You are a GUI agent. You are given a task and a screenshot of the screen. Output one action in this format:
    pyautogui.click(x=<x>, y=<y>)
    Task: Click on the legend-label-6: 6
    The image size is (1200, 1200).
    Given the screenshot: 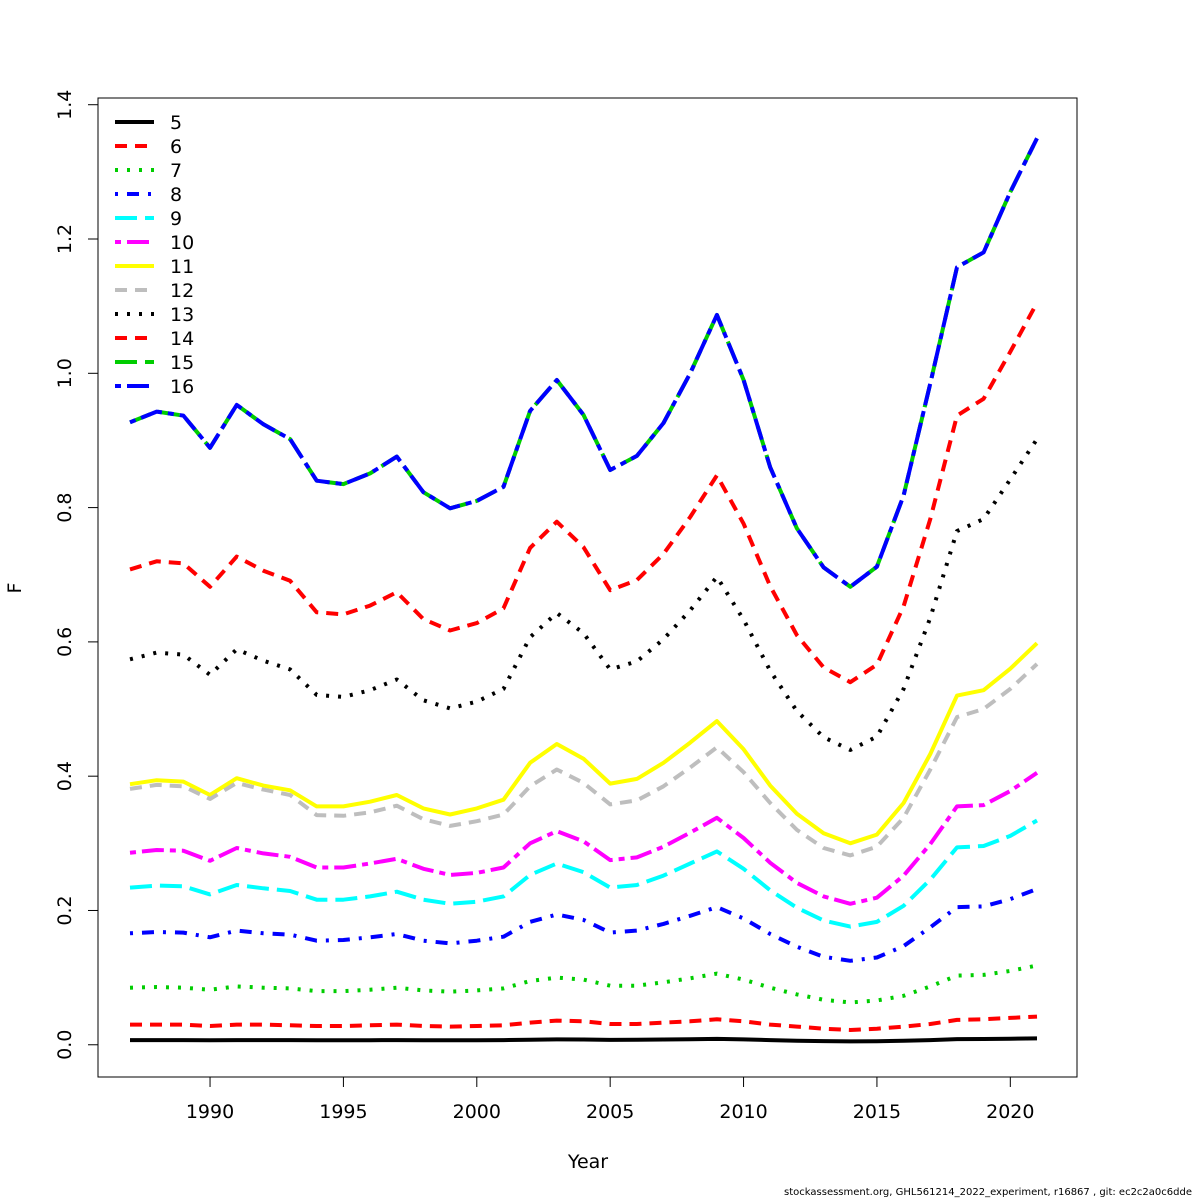 What is the action you would take?
    pyautogui.click(x=176, y=147)
    